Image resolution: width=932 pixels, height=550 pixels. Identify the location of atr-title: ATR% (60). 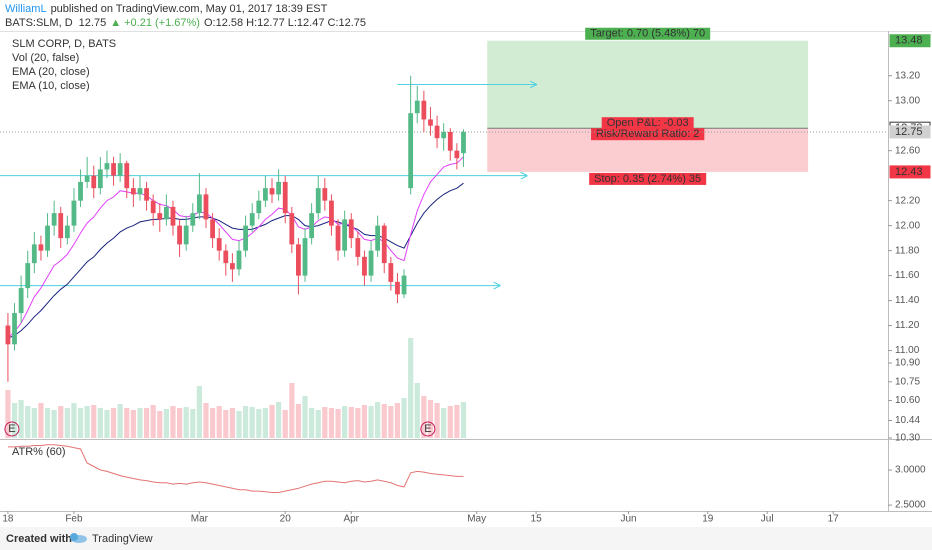
(39, 452).